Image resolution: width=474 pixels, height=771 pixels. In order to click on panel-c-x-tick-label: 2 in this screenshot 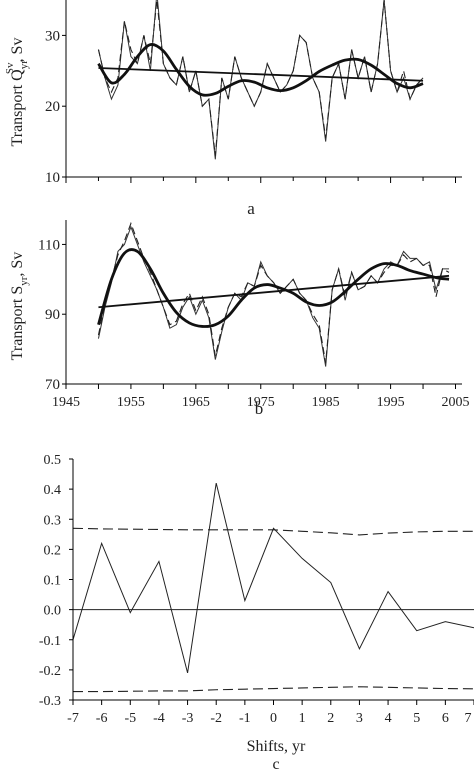, I will do `click(330, 718)`.